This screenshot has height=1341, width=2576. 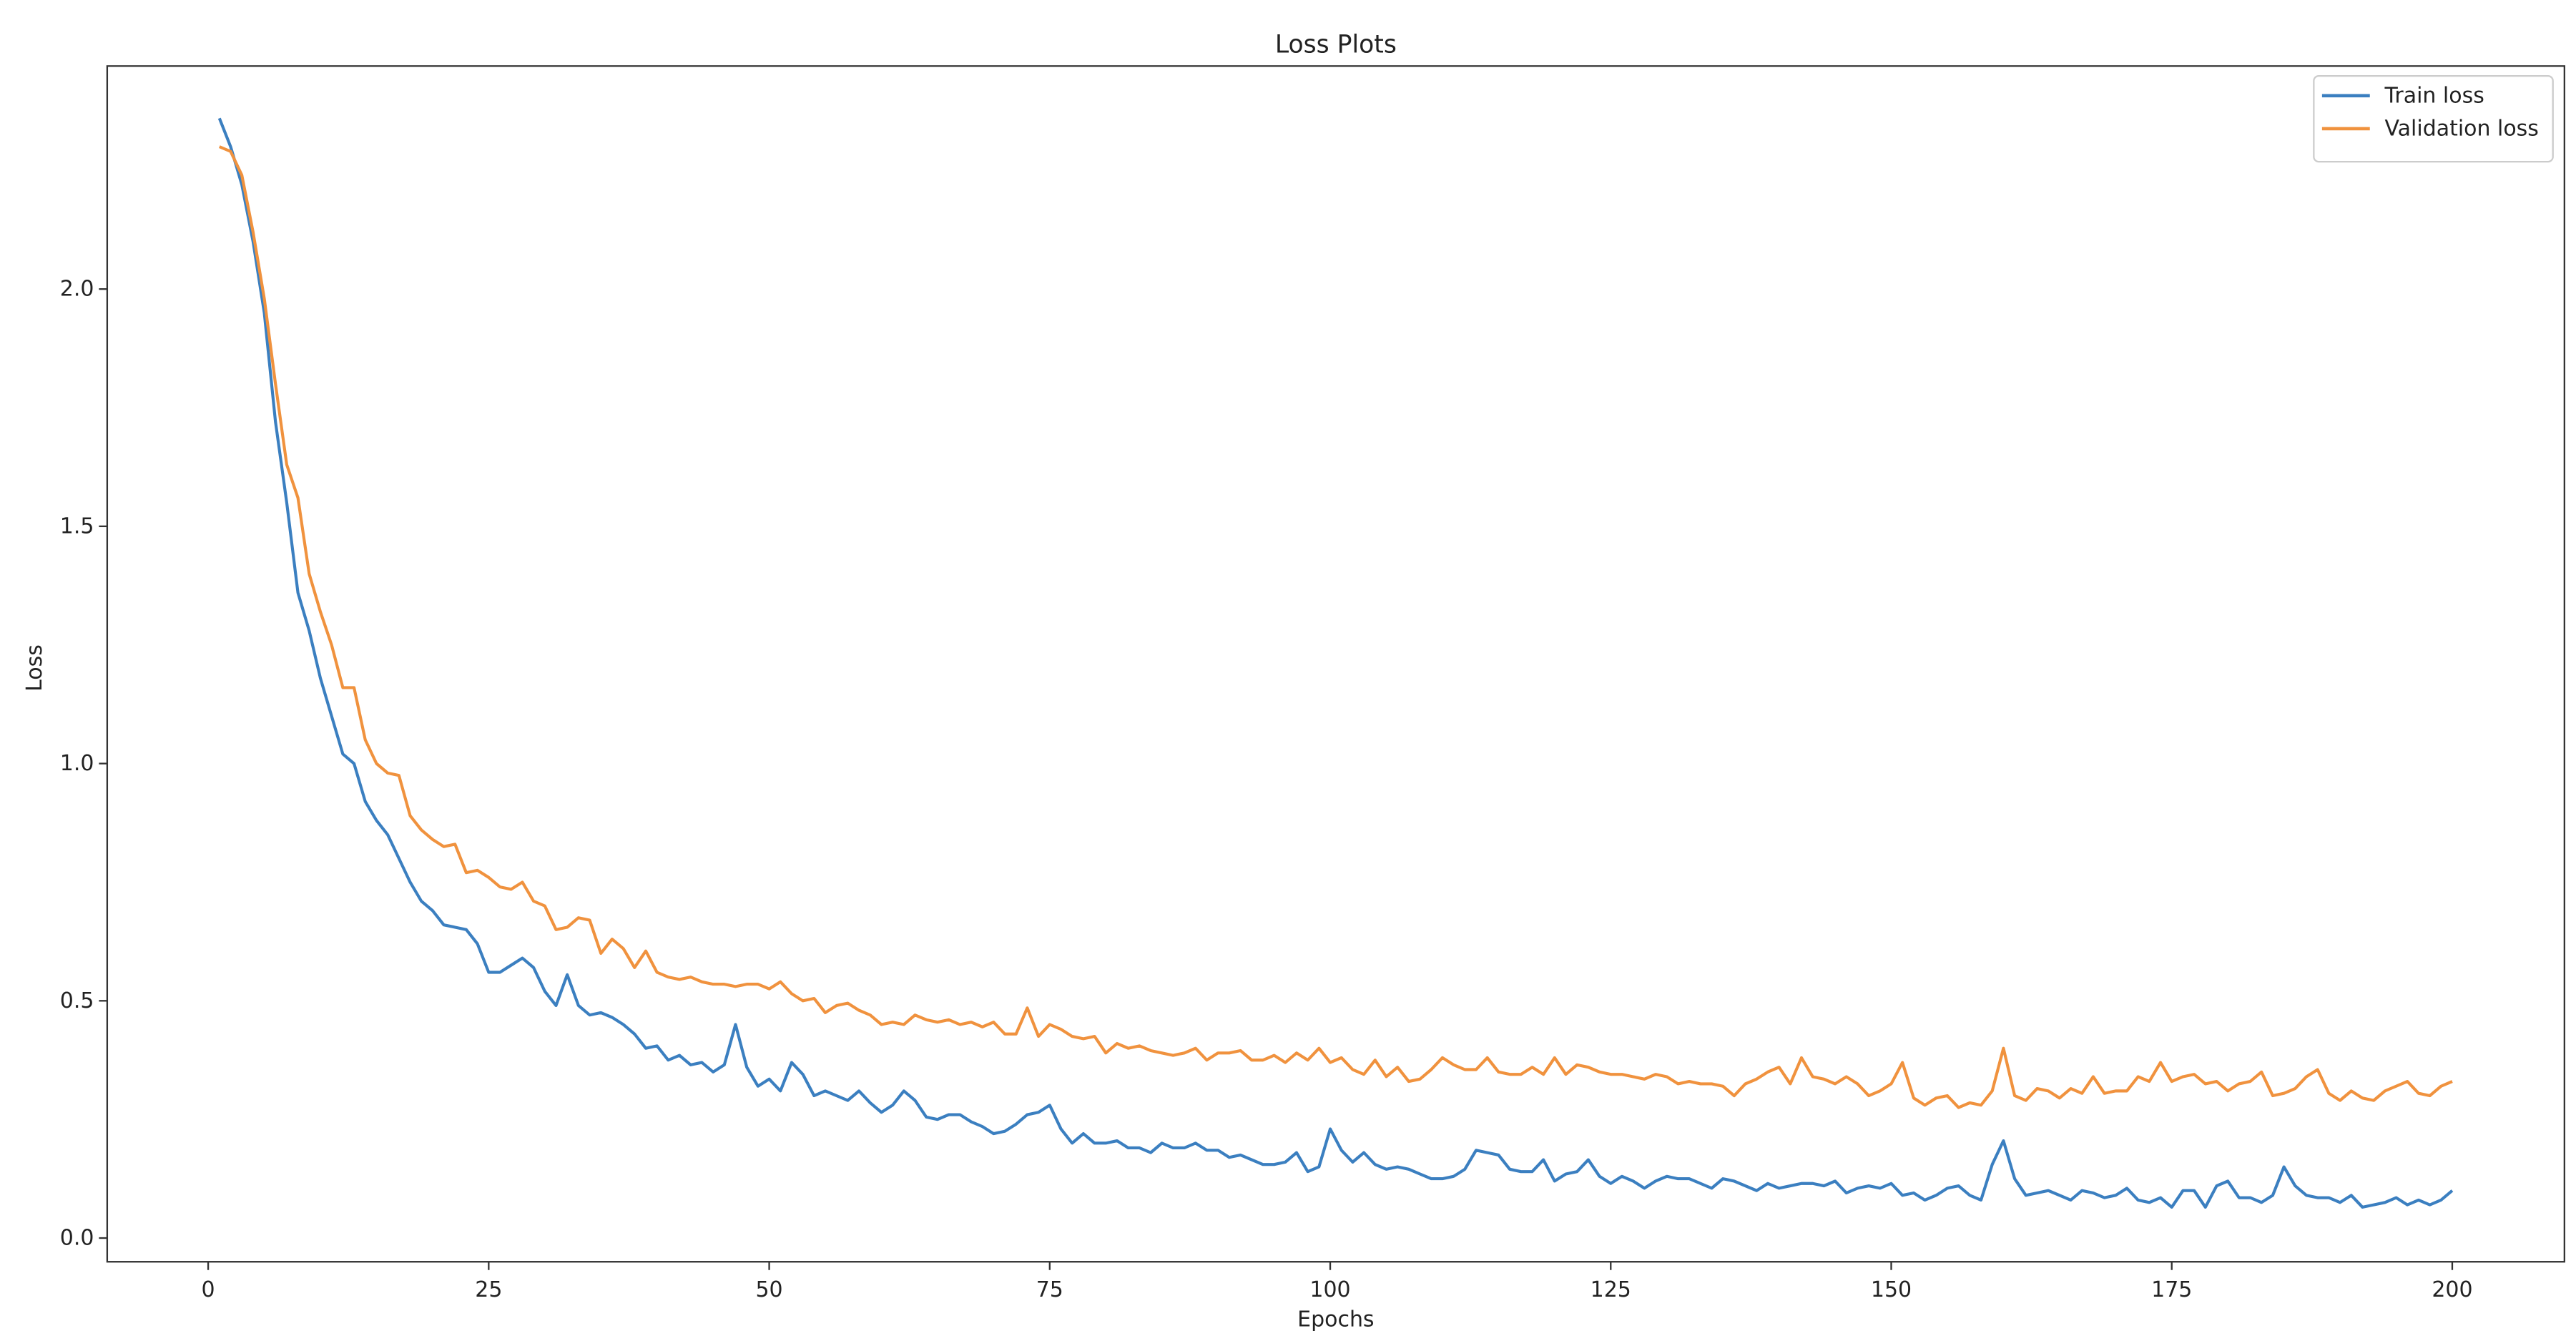 What do you see at coordinates (1892, 1289) in the screenshot?
I see `x-tick-label: 150` at bounding box center [1892, 1289].